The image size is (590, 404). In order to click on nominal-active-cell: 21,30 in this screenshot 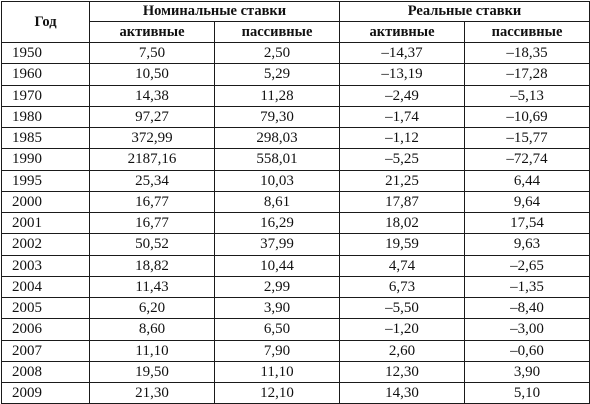, I will do `click(152, 392)`.